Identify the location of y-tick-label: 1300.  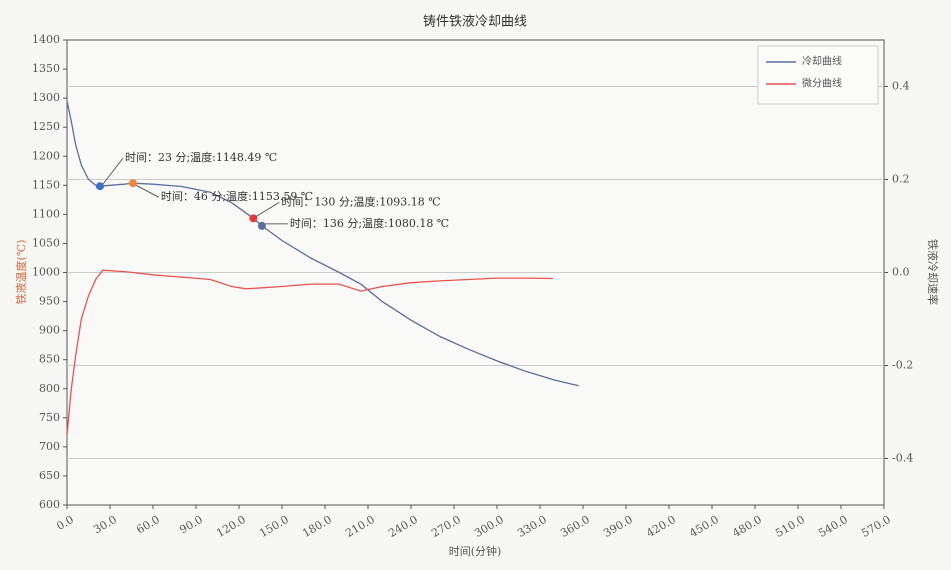
(46, 97).